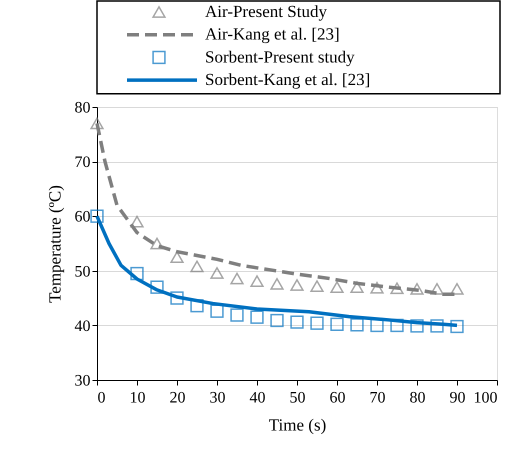 This screenshot has height=457, width=505. Describe the element at coordinates (378, 398) in the screenshot. I see `x-tick-label: 70` at that location.